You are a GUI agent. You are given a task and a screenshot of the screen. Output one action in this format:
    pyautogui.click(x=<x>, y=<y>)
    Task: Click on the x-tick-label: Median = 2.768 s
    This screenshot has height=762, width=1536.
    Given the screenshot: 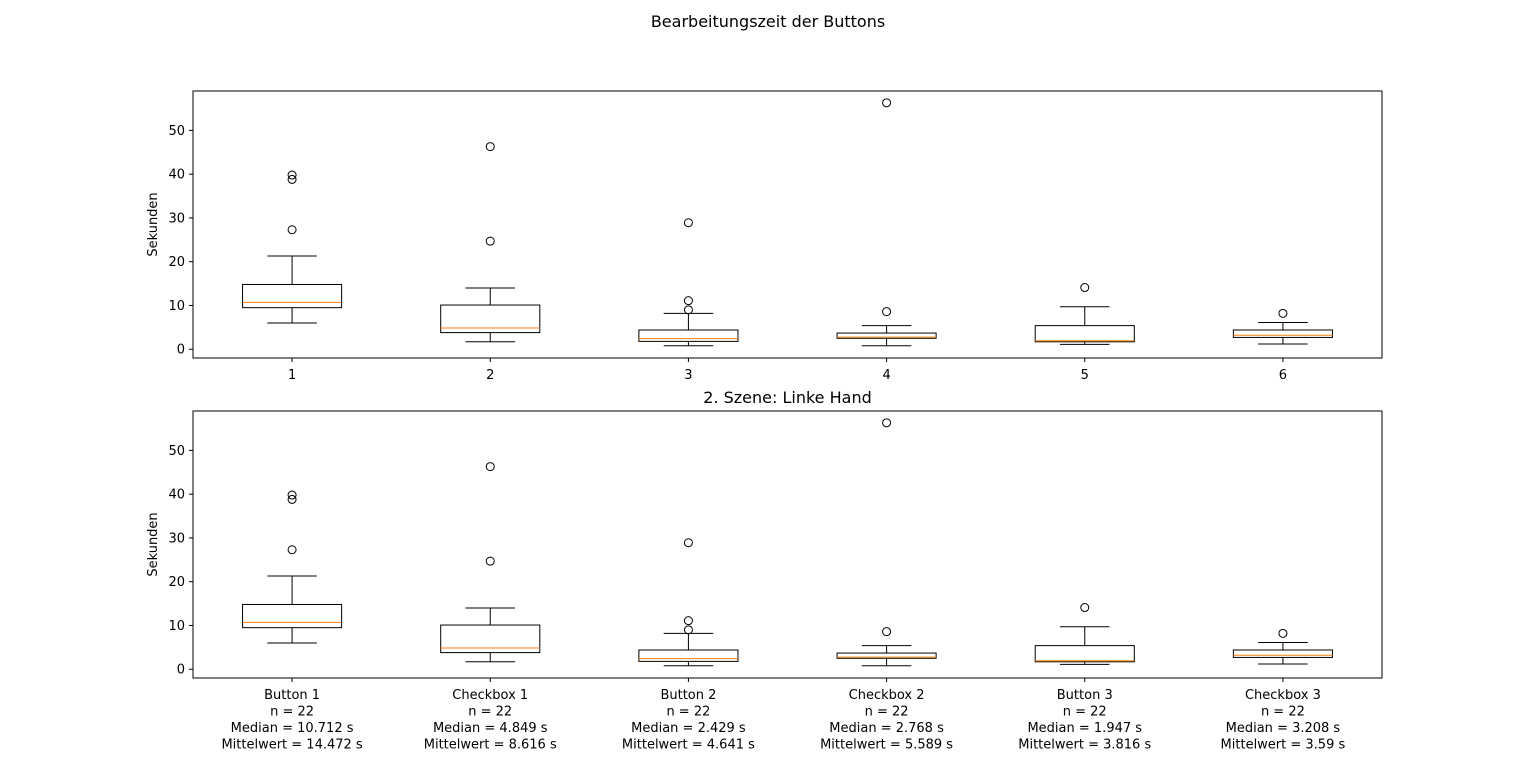 What is the action you would take?
    pyautogui.click(x=886, y=728)
    